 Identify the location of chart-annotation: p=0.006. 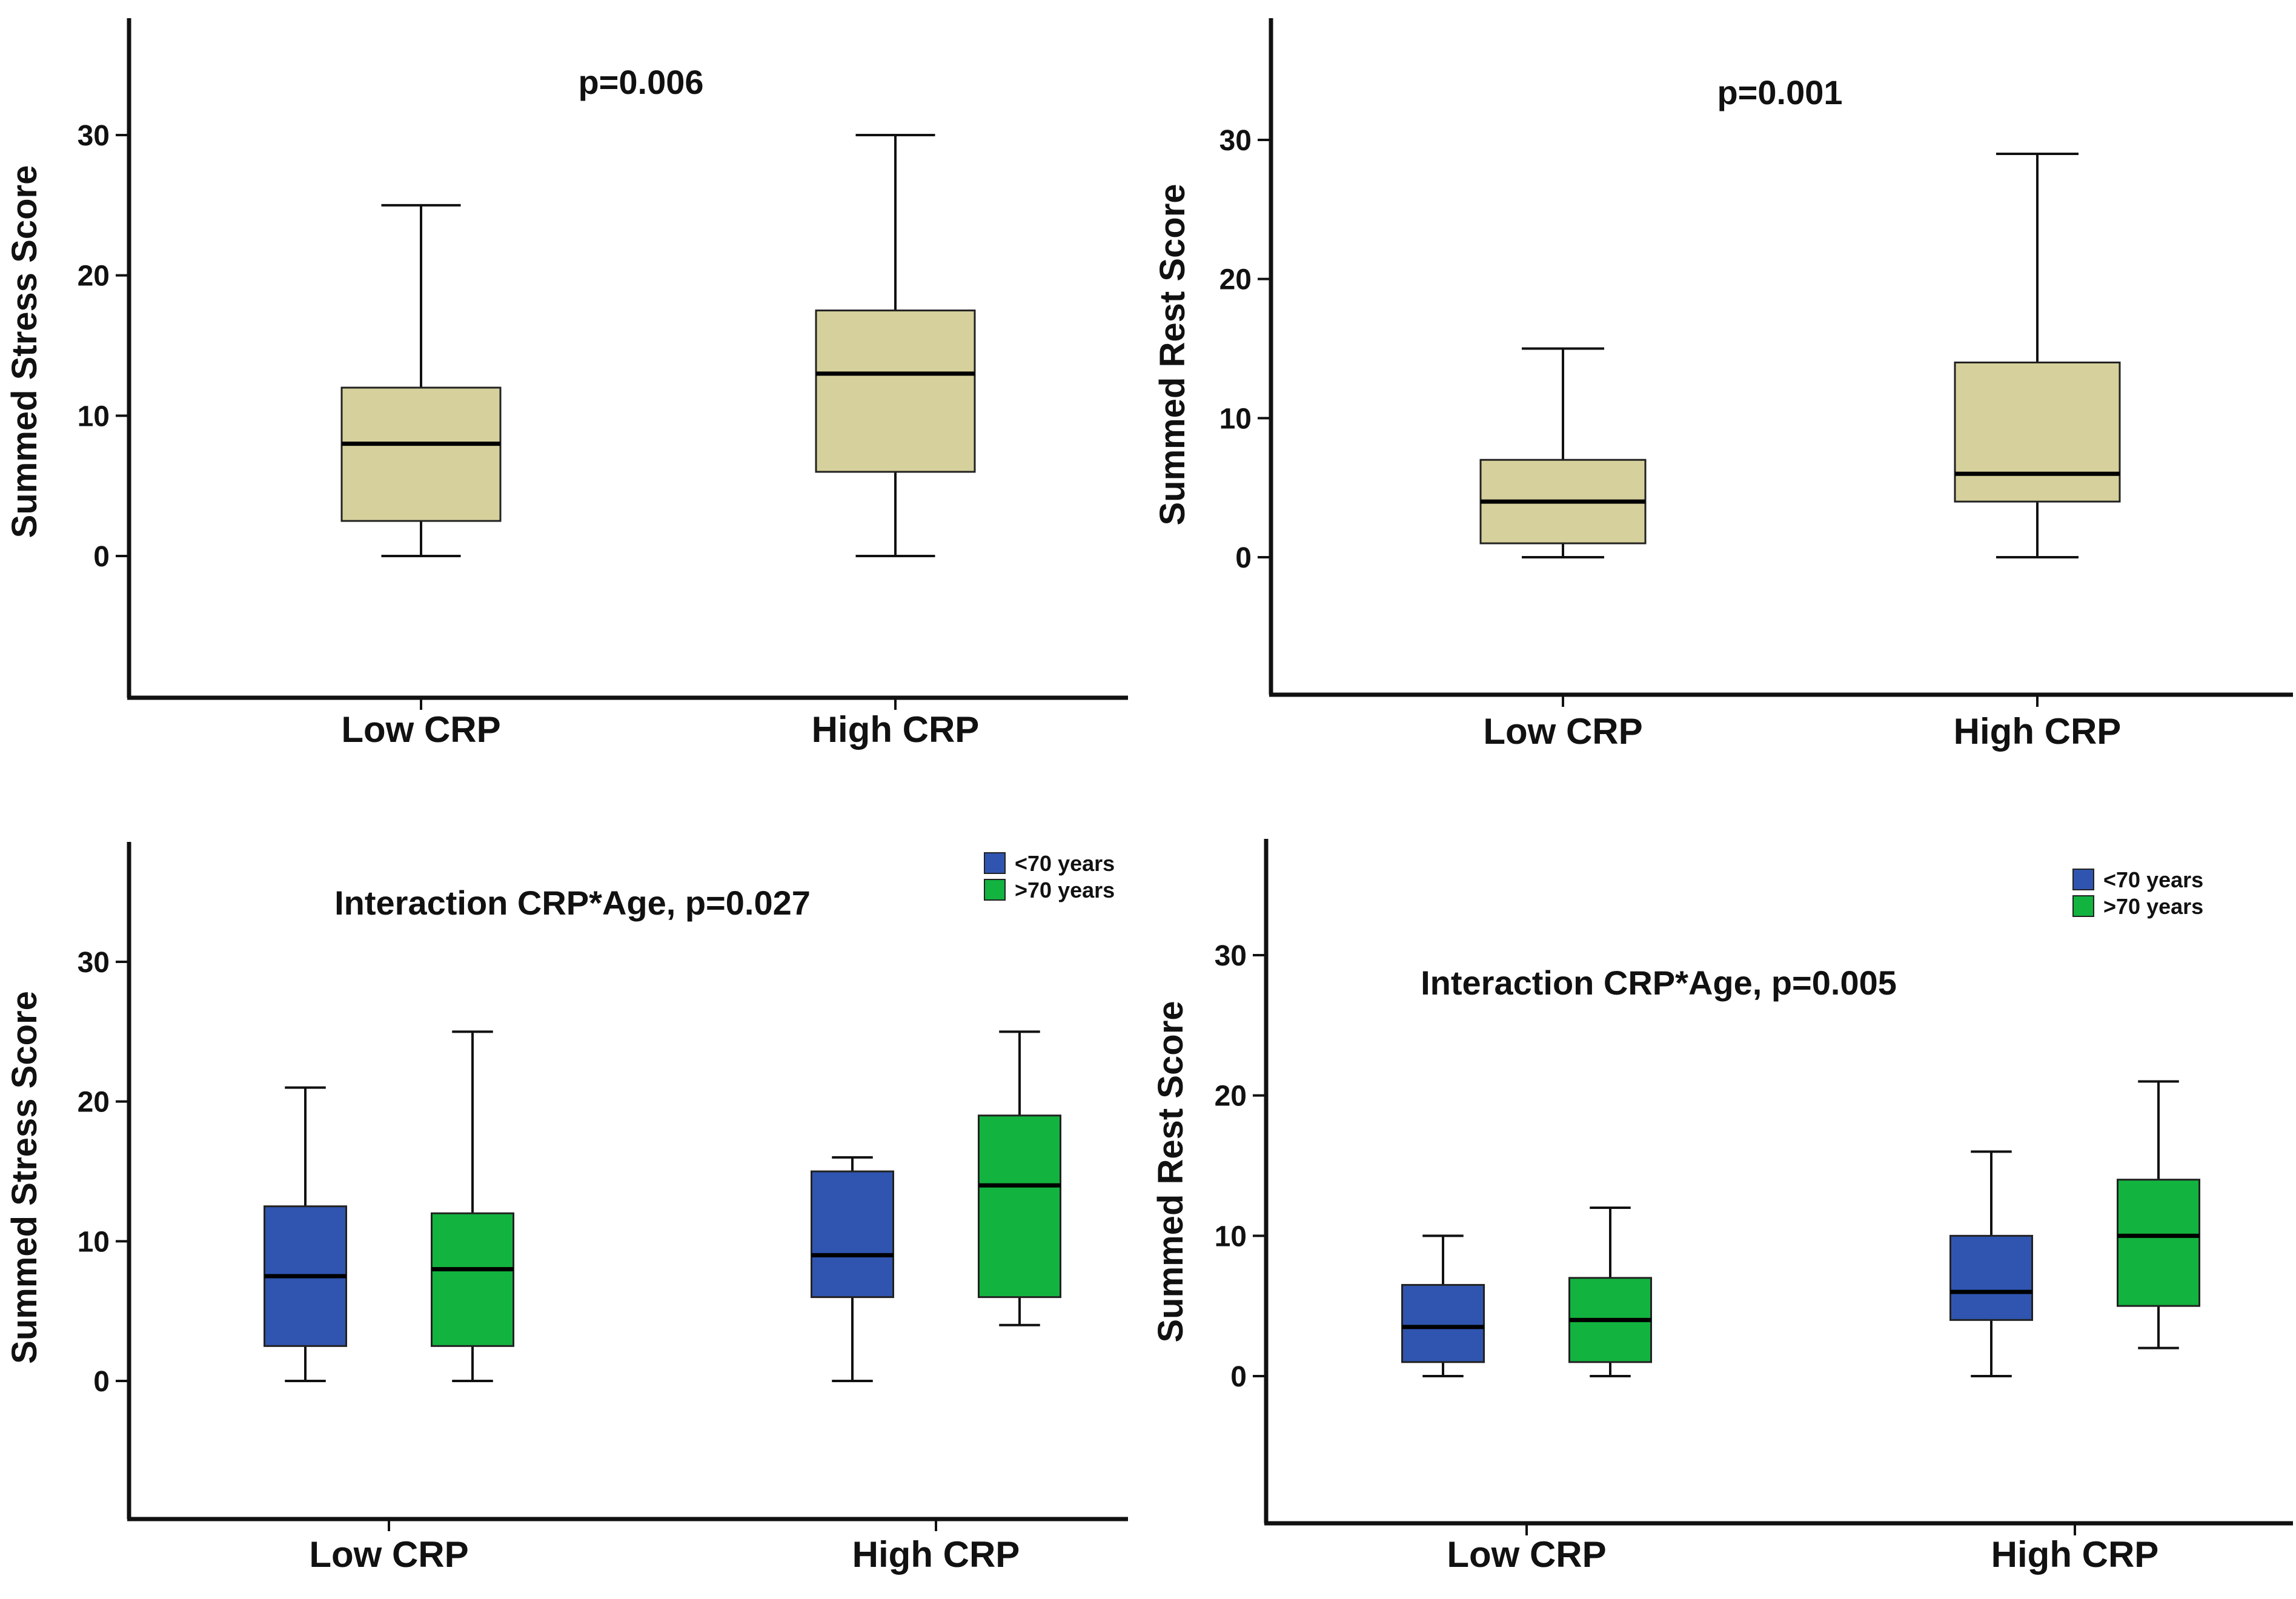
(641, 82).